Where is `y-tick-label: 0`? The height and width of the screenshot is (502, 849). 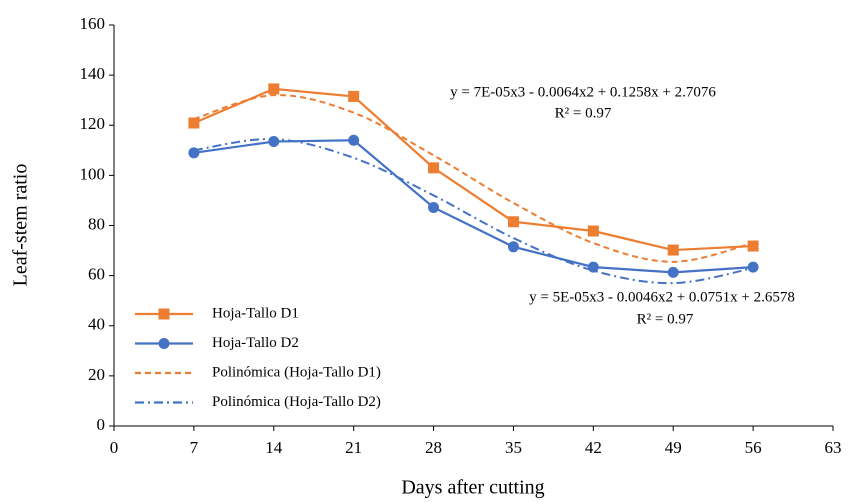
y-tick-label: 0 is located at coordinates (101, 424).